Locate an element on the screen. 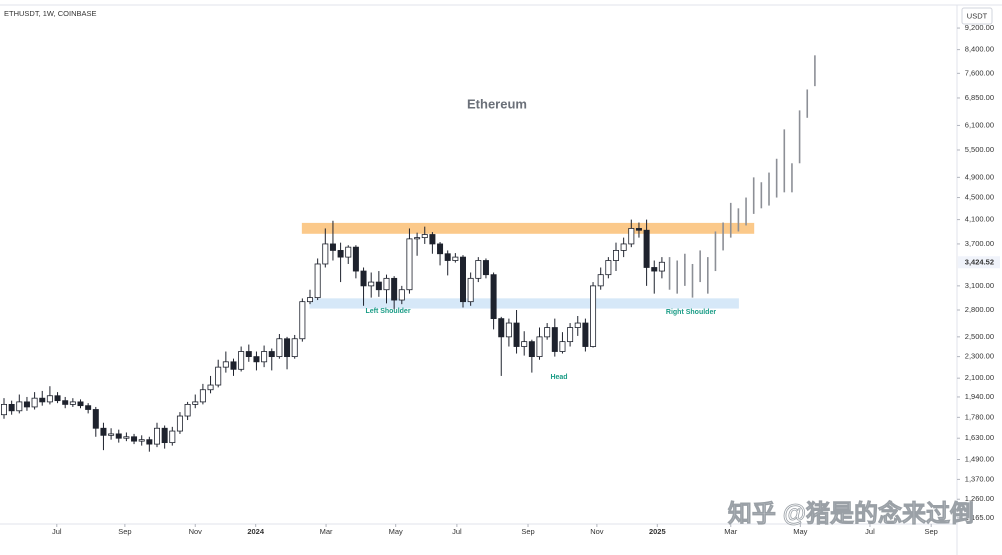  y-tick-label: 1,780.00 is located at coordinates (979, 416).